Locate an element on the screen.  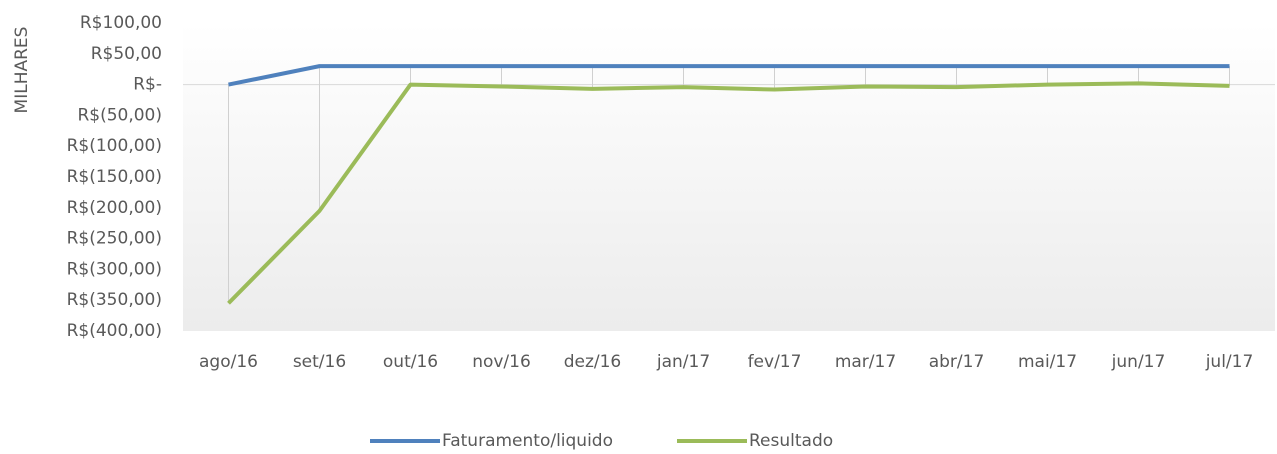
y-tick-label: R$(350,00) is located at coordinates (114, 300).